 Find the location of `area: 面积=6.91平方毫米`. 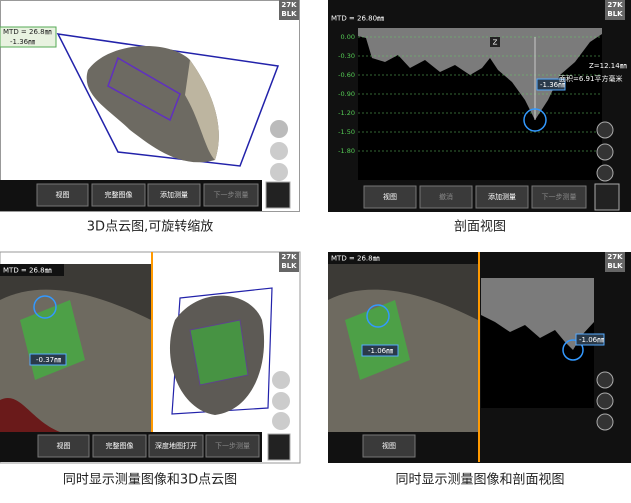

area: 面积=6.91平方毫米 is located at coordinates (590, 78).